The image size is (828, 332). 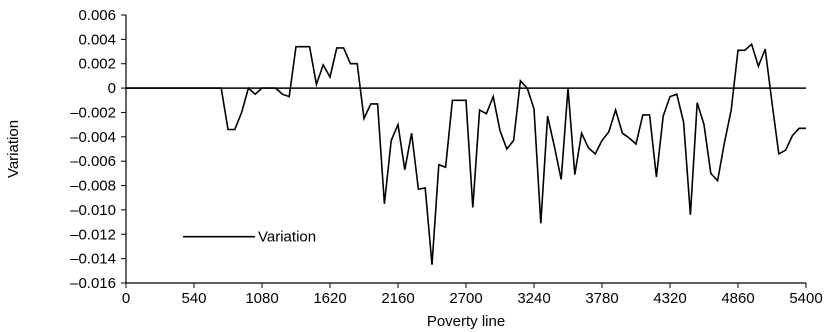 What do you see at coordinates (737, 298) in the screenshot?
I see `x-tick-label: 4860` at bounding box center [737, 298].